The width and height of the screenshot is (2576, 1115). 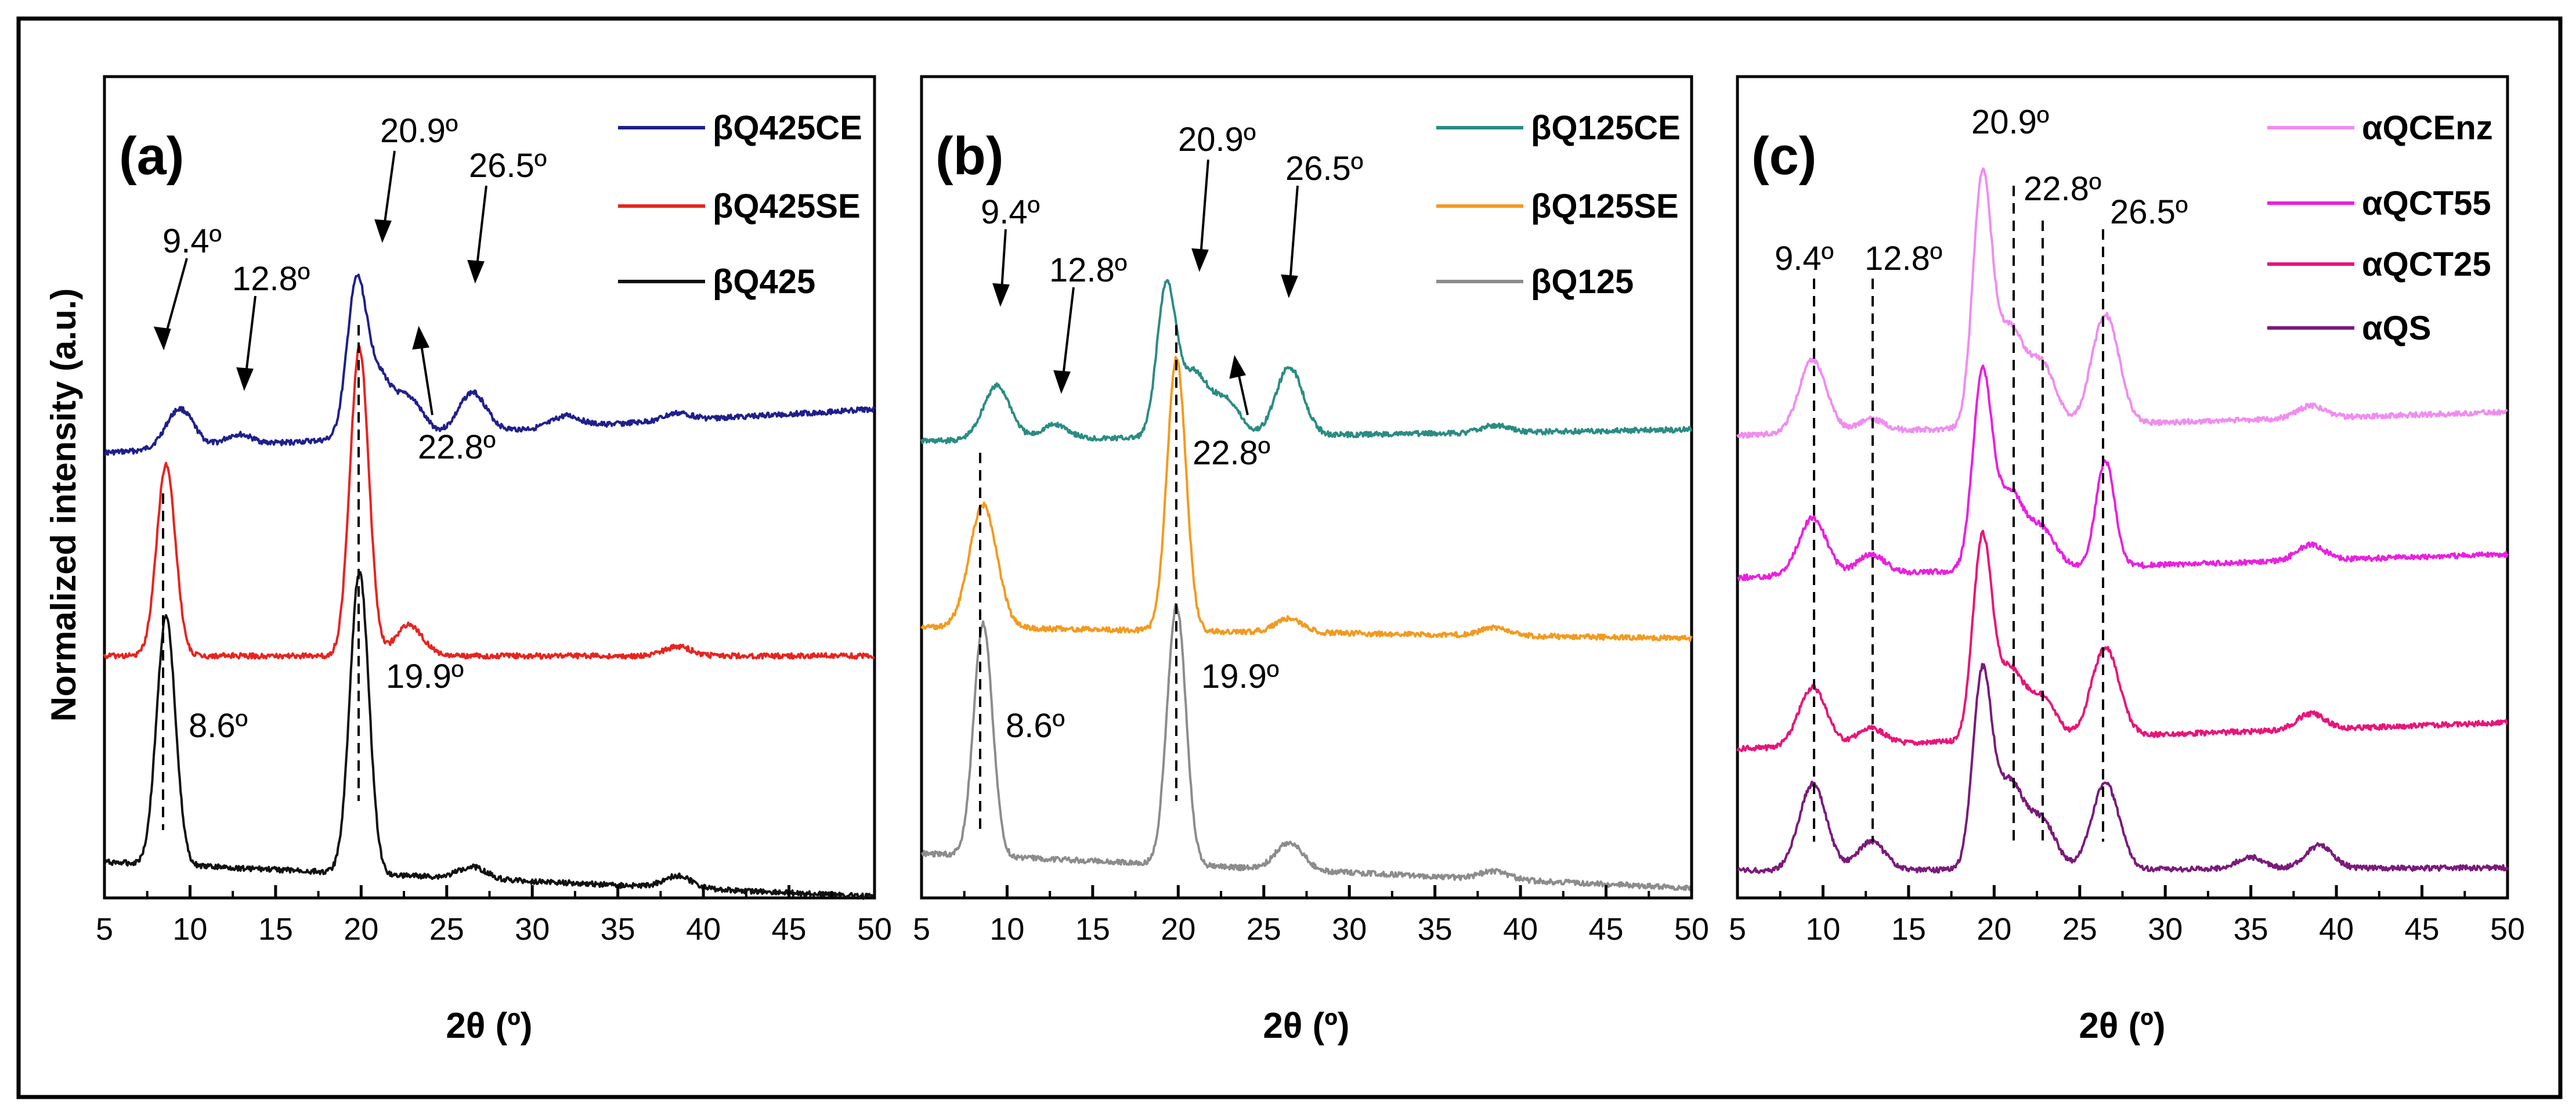 I want to click on annot-c-26-5: 26.5º, so click(x=2149, y=212).